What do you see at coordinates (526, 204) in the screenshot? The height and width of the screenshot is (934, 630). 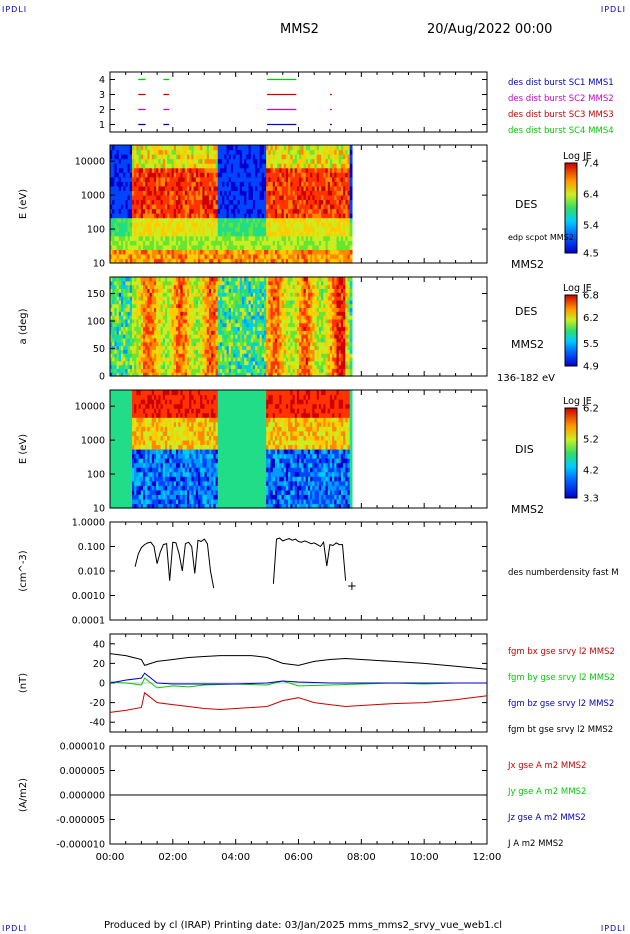 I see `instrument-label: DES` at bounding box center [526, 204].